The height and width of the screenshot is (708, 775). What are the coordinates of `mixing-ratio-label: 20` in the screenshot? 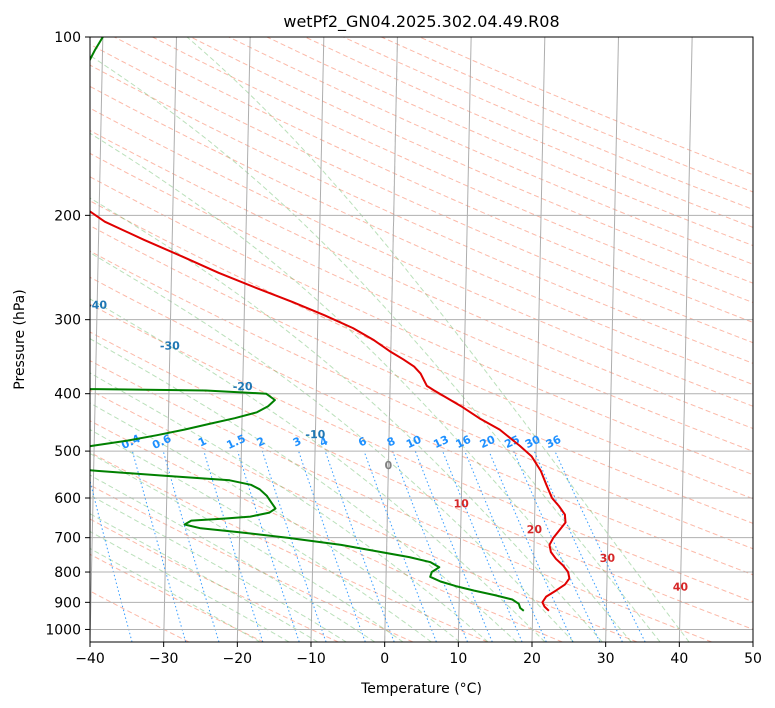 It's located at (488, 442).